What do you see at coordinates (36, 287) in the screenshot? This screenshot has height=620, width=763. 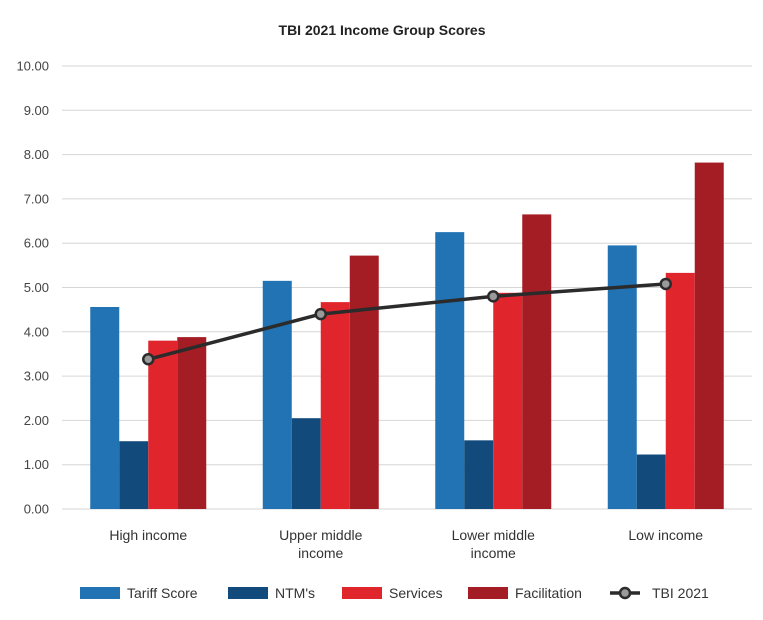 I see `y-tick-label: 5.00` at bounding box center [36, 287].